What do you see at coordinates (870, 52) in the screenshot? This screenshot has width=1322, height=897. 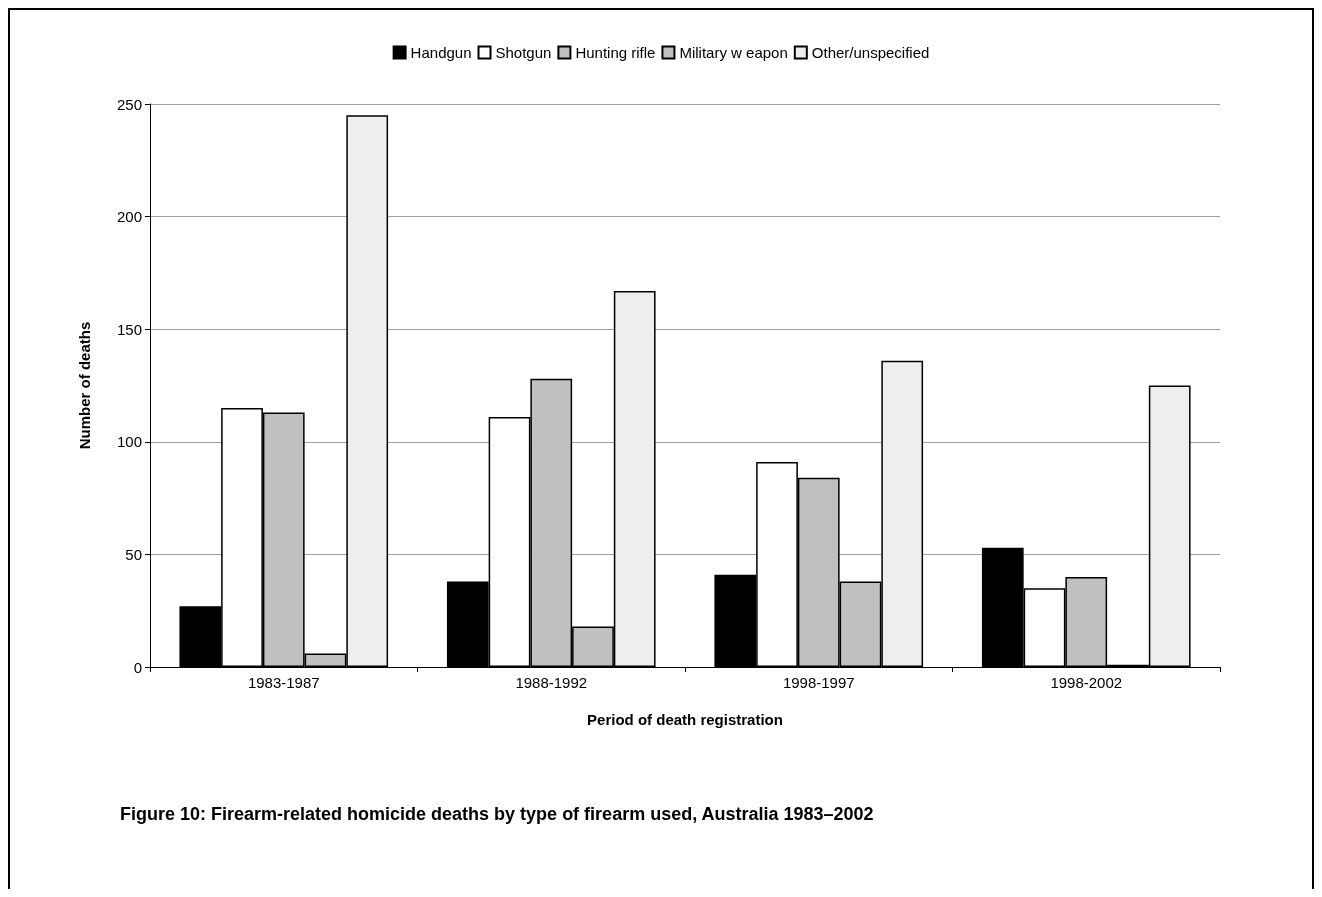 I see `legend-label: Other/unspecified` at bounding box center [870, 52].